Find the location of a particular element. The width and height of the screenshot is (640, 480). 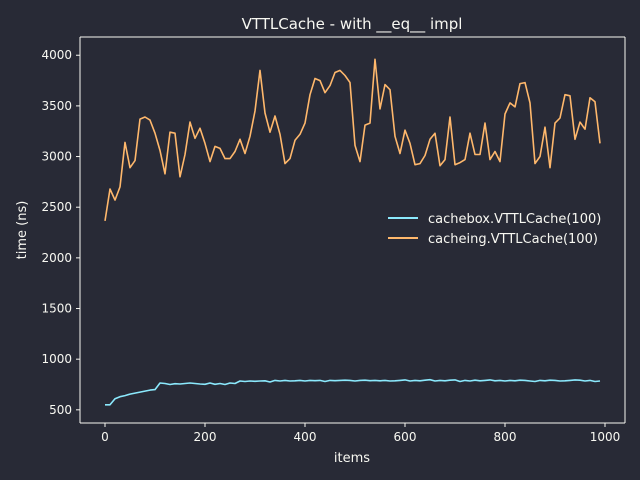

y-tick-label: 3500 is located at coordinates (56, 106).